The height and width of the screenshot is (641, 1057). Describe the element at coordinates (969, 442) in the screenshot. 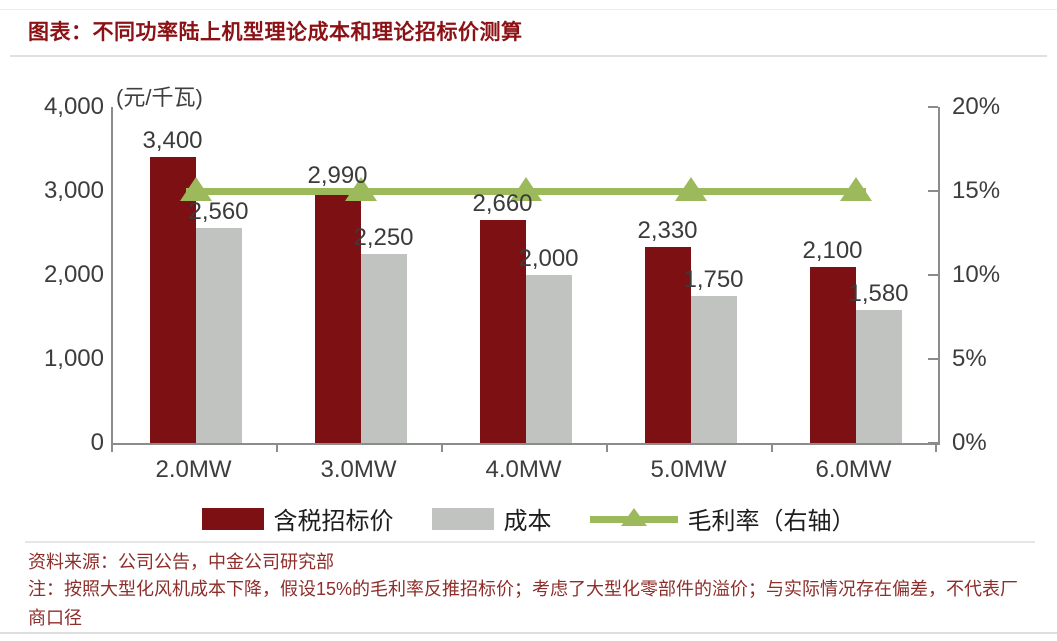

I see `right-axis-tick-label: 0%` at that location.